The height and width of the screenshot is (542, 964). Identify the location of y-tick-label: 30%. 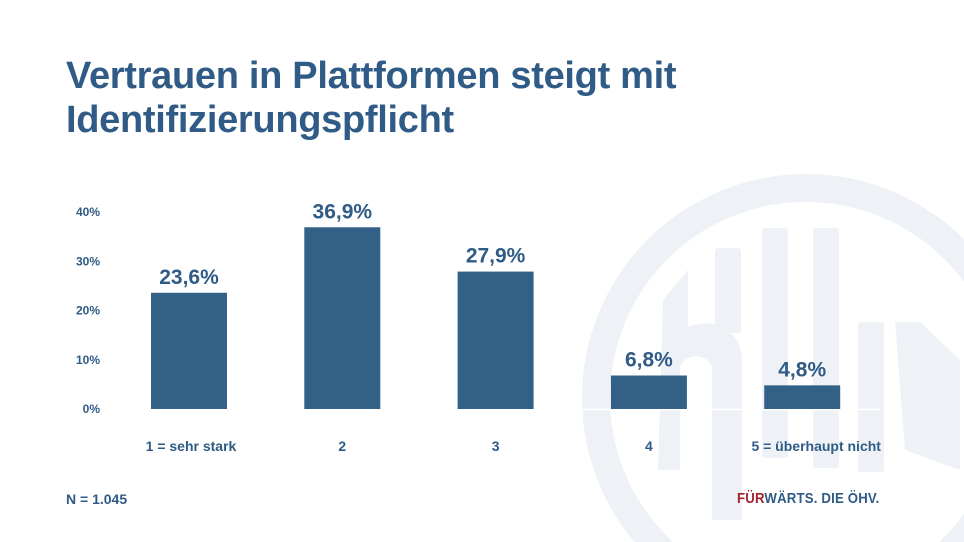
(88, 261).